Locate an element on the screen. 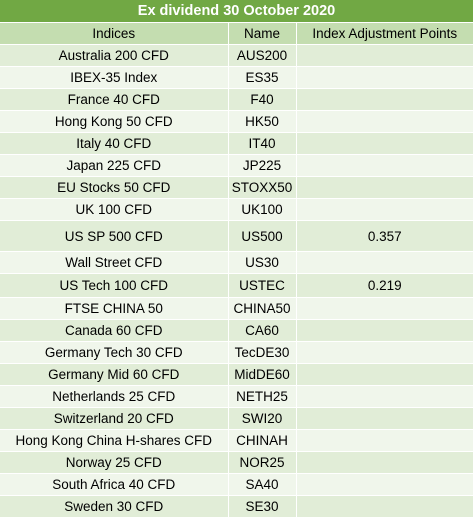 The width and height of the screenshot is (473, 518). table-row: Australia 200 CFD AUS200 is located at coordinates (236, 56).